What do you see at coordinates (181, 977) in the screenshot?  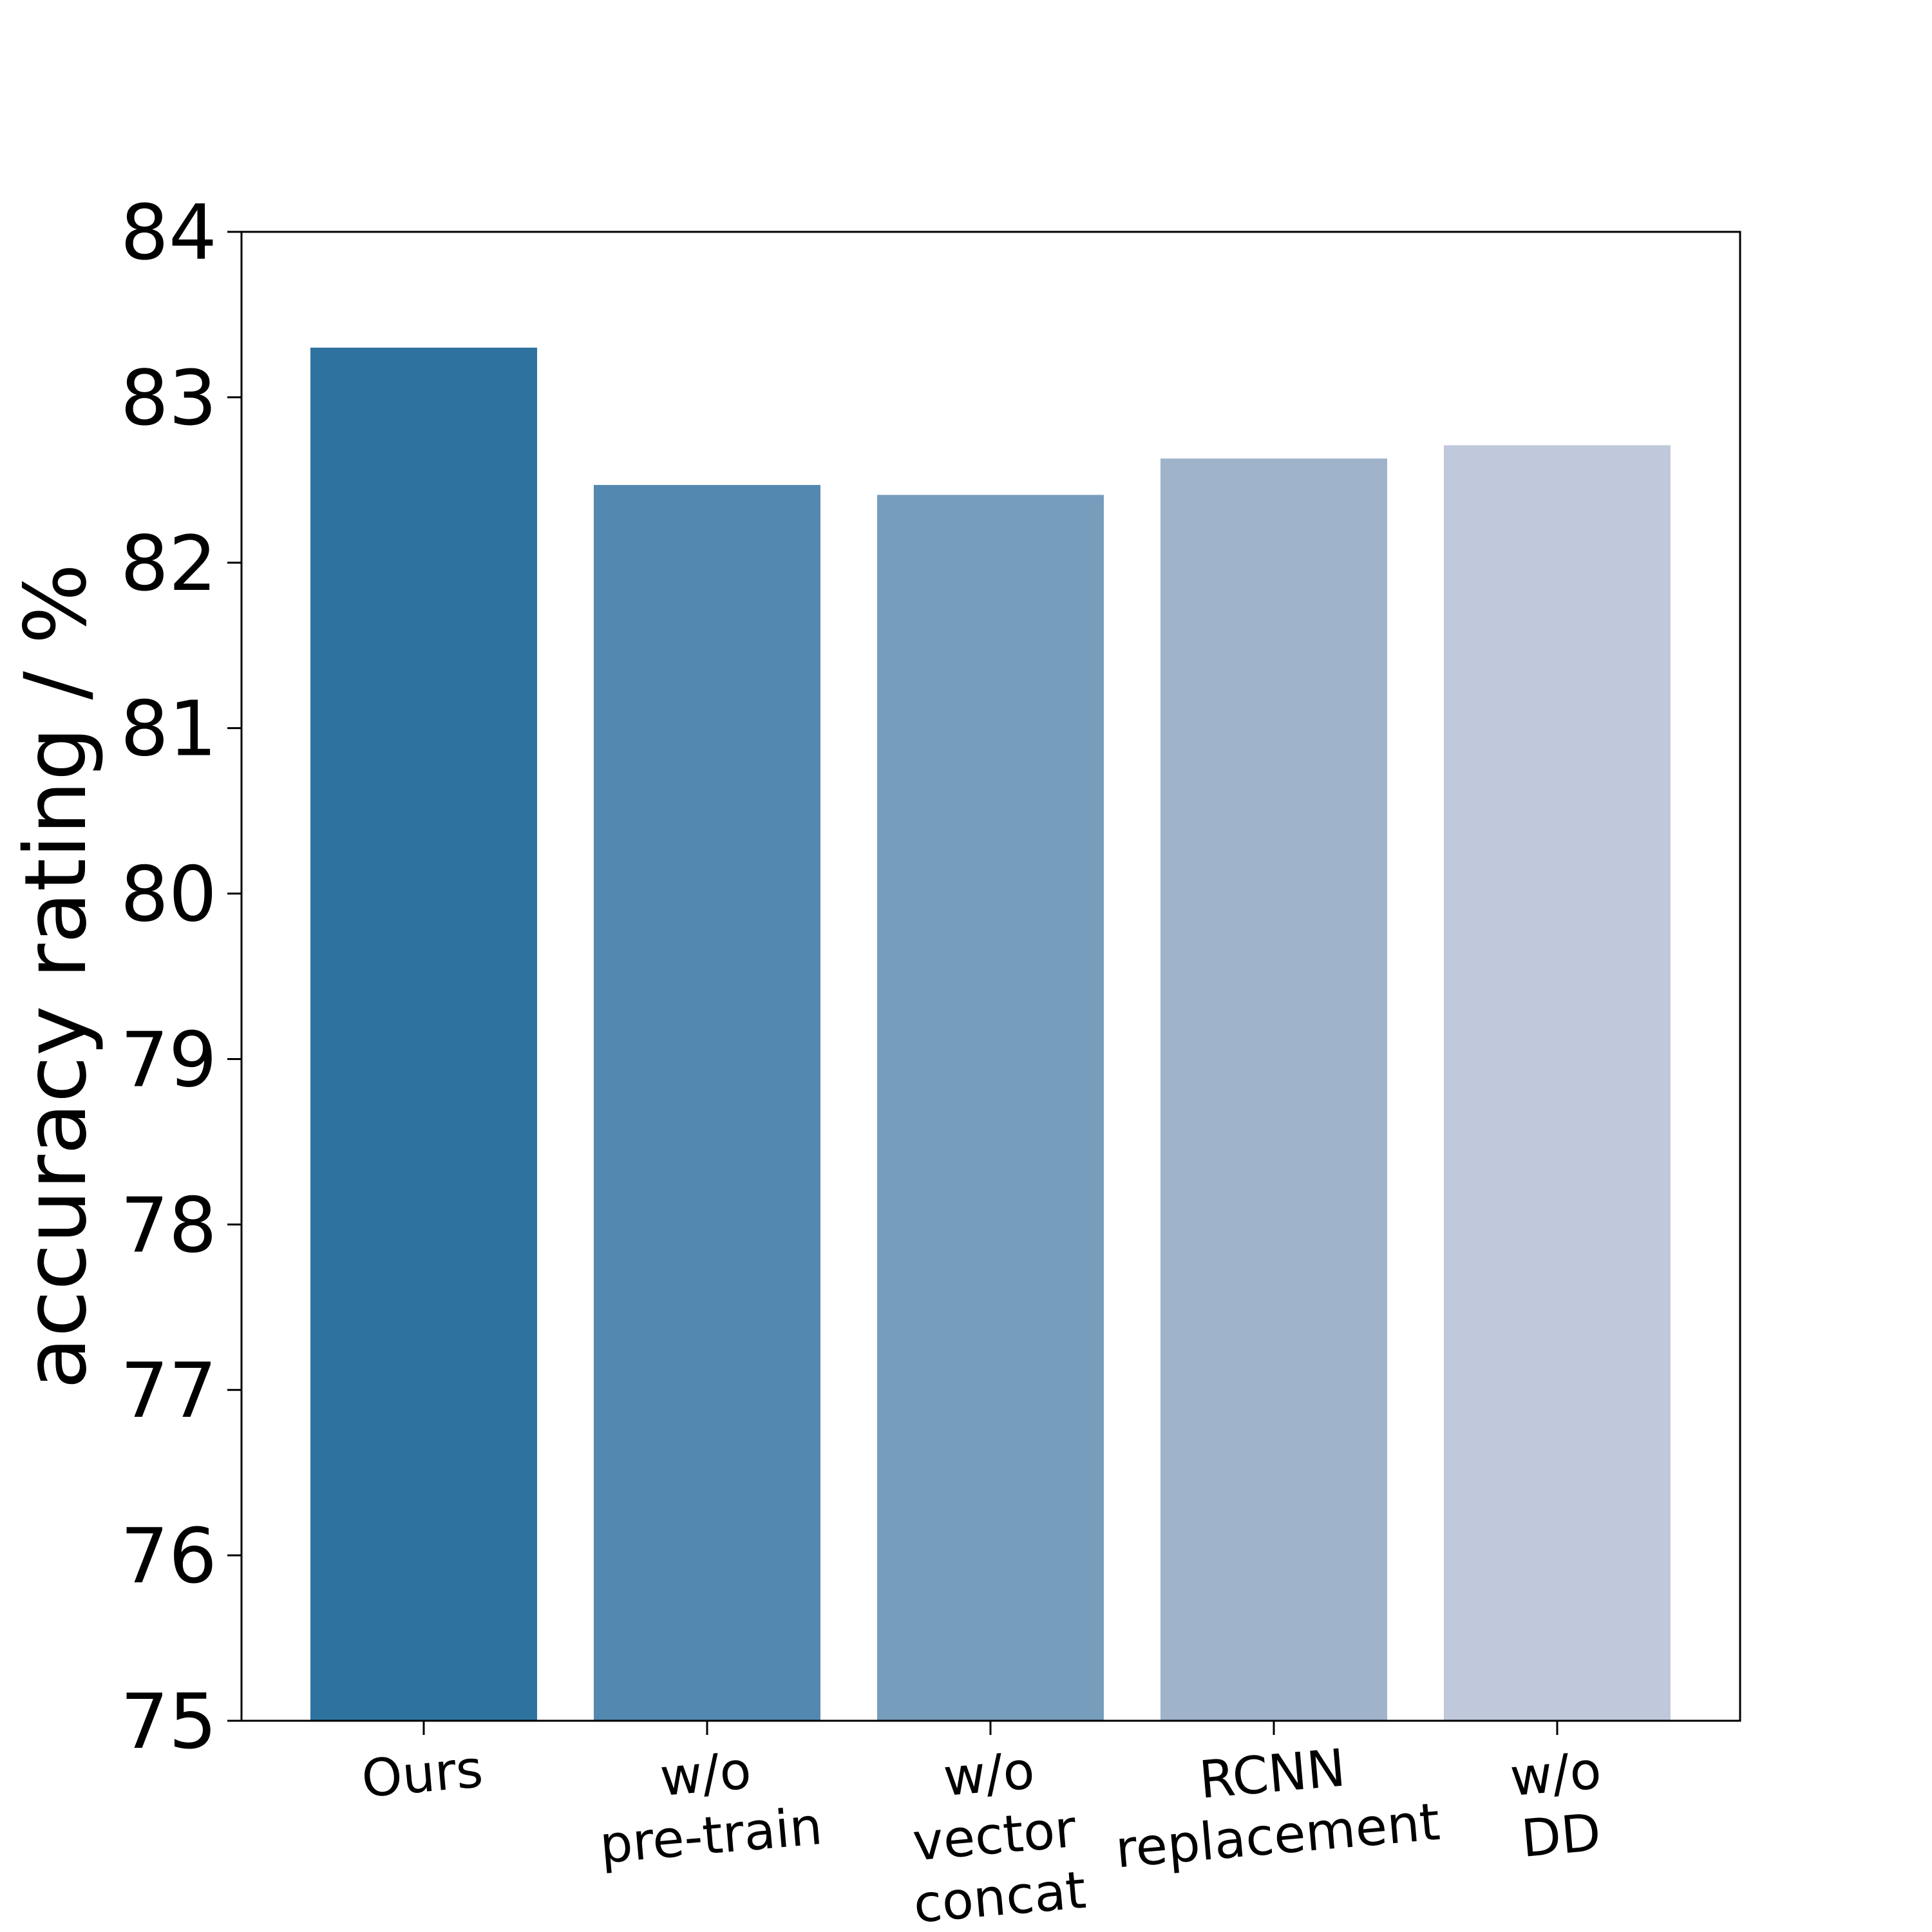 I see `y-axis: 75 76 77 78 79 80 81 82 83 84` at bounding box center [181, 977].